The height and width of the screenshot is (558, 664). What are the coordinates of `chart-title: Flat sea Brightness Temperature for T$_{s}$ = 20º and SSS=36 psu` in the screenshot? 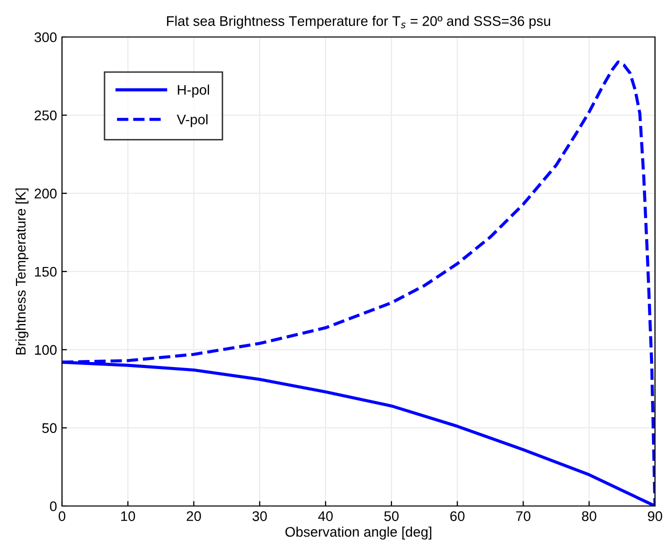 It's located at (358, 22).